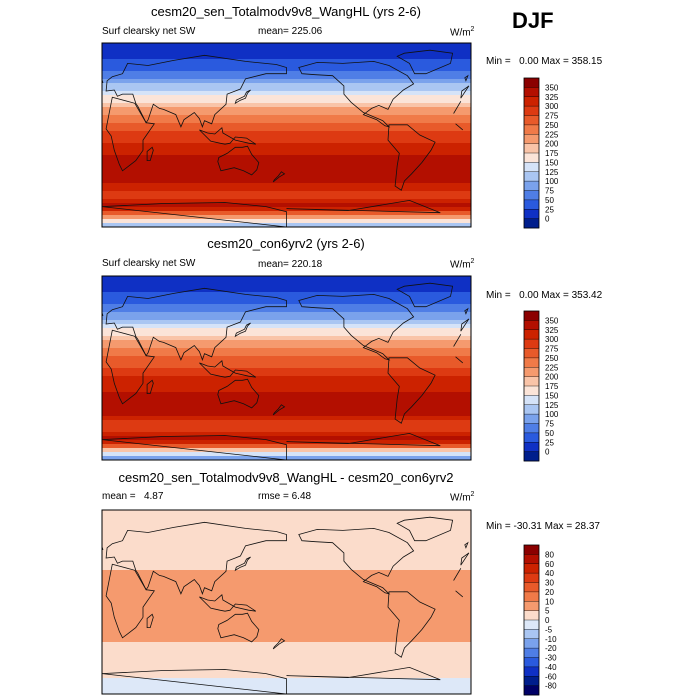 The width and height of the screenshot is (700, 700). What do you see at coordinates (149, 263) in the screenshot?
I see `panel2-variable-label: Surf clearsky net SW` at bounding box center [149, 263].